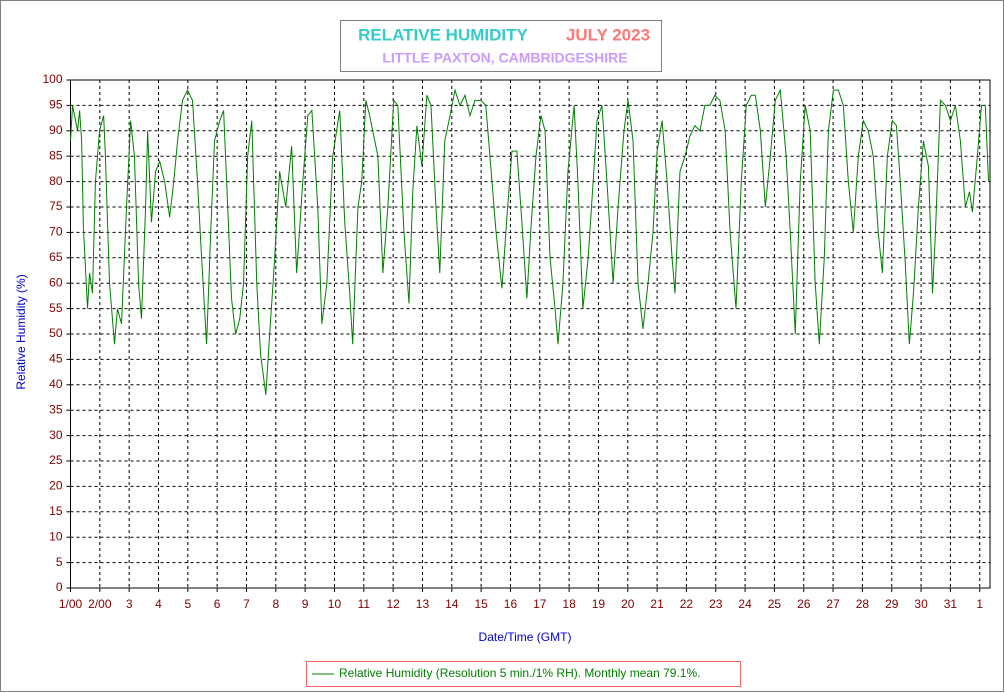 Image resolution: width=1005 pixels, height=693 pixels. I want to click on y-tick-label: 5, so click(59, 562).